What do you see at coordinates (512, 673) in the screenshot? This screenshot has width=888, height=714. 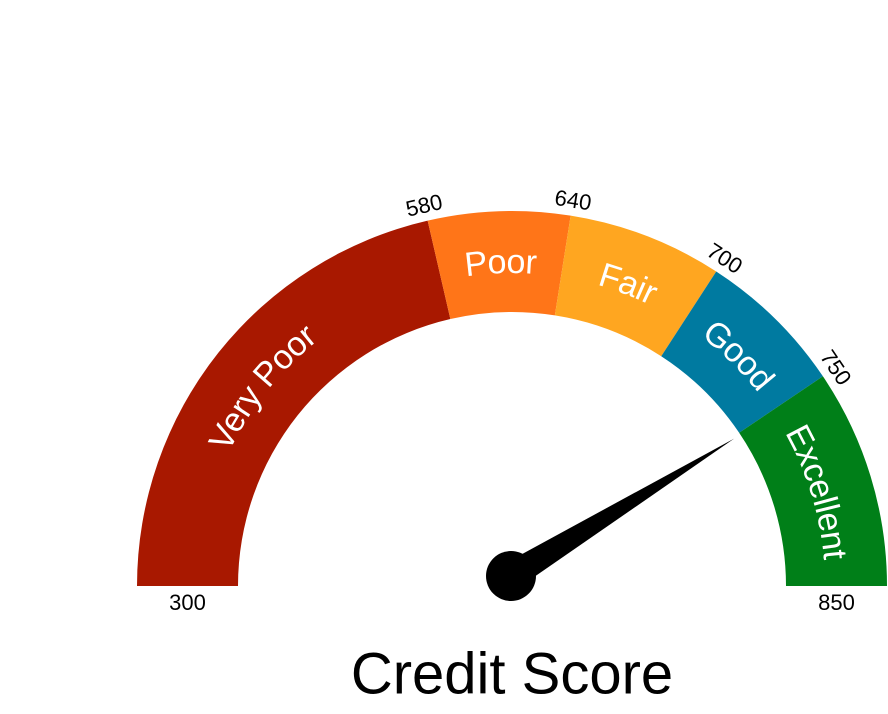 I see `chart-title: Credit Score` at bounding box center [512, 673].